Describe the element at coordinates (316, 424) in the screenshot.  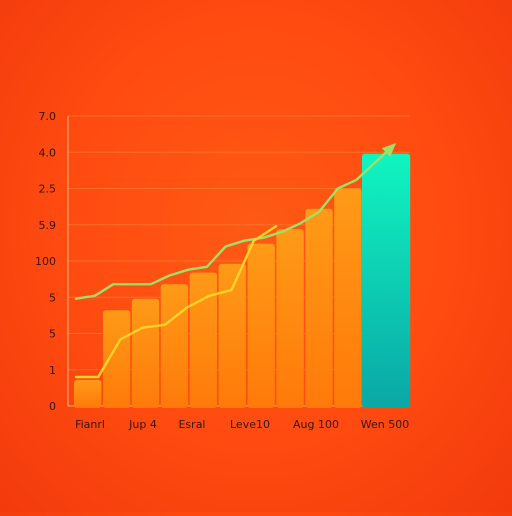
I see `x-tick-label: Aug 100` at that location.